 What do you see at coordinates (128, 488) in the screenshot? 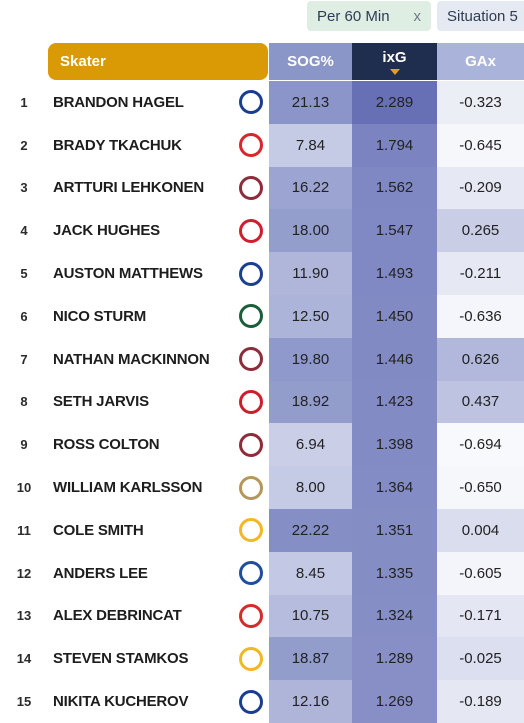
I see `skater-name: WILLIAM KARLSSON` at bounding box center [128, 488].